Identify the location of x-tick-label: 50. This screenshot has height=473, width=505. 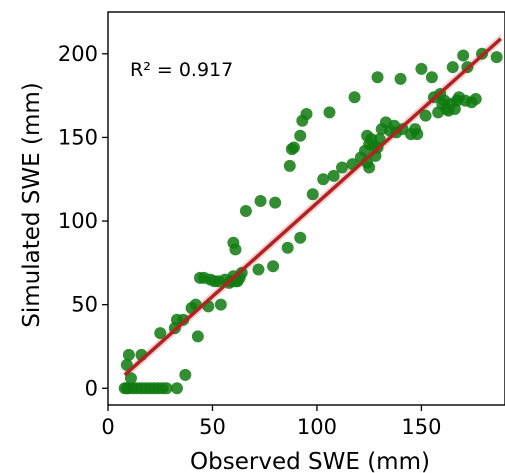
(212, 427).